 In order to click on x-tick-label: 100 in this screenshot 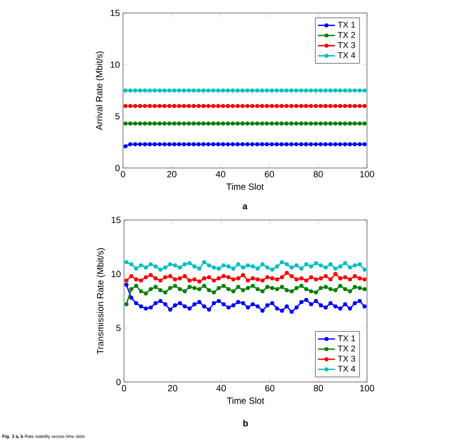, I will do `click(367, 388)`.